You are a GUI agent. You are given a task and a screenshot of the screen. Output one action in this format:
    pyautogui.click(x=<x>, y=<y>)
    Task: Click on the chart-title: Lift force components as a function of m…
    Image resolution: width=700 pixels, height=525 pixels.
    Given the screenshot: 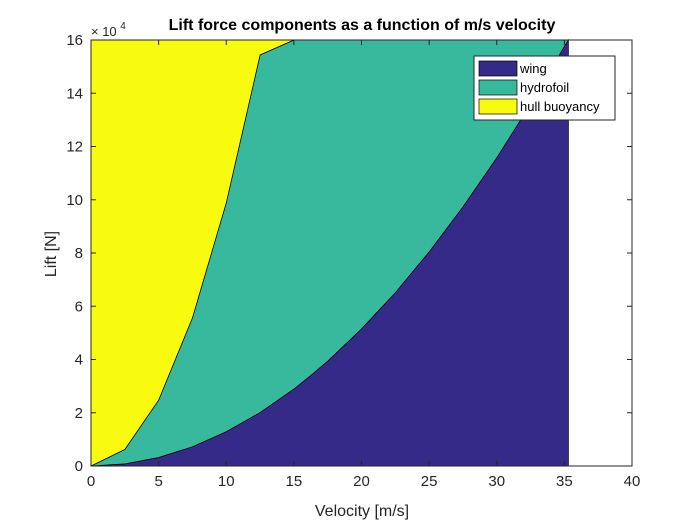 What is the action you would take?
    pyautogui.click(x=362, y=25)
    